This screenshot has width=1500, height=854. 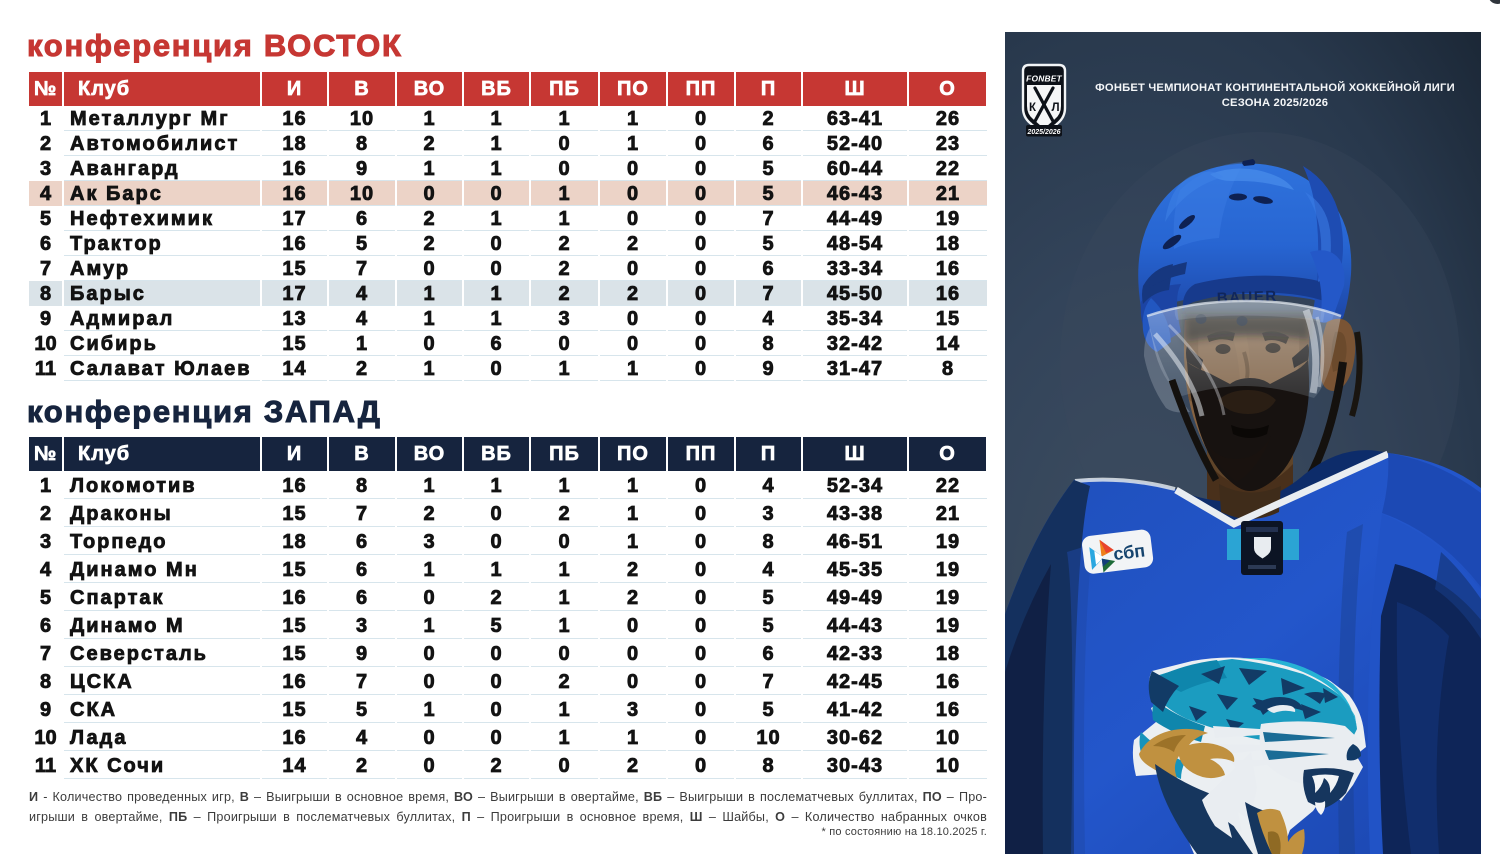 What do you see at coordinates (1033, 108) in the screenshot?
I see `svg-text: К` at bounding box center [1033, 108].